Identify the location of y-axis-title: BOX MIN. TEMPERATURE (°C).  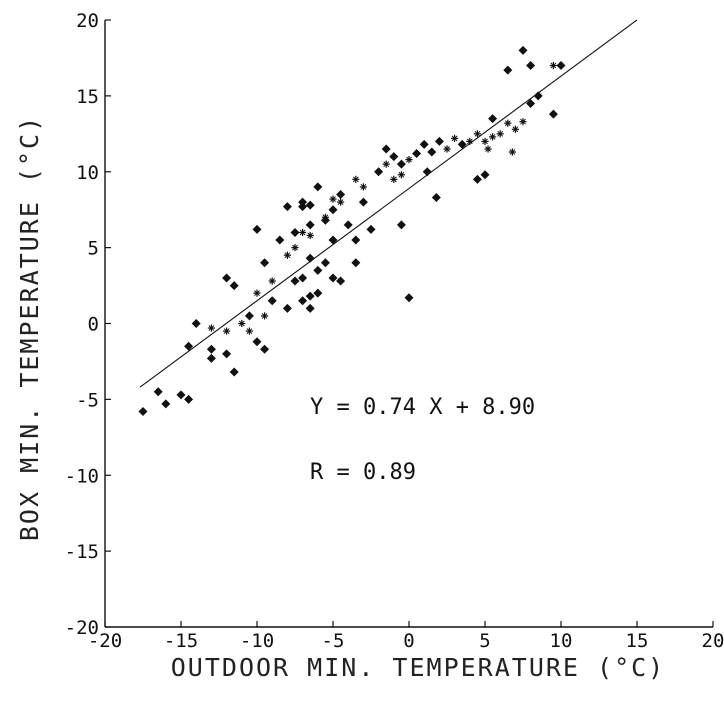
(29, 328).